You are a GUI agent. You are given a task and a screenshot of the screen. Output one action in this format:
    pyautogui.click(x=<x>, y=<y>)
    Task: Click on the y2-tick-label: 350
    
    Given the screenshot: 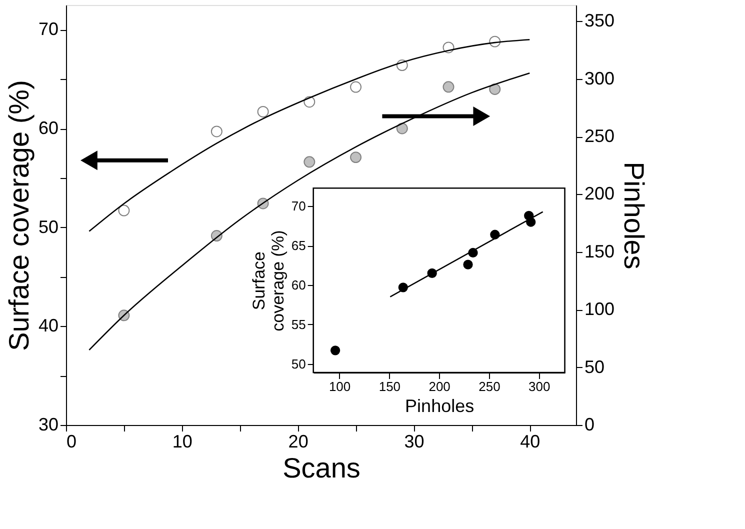 What is the action you would take?
    pyautogui.click(x=599, y=20)
    